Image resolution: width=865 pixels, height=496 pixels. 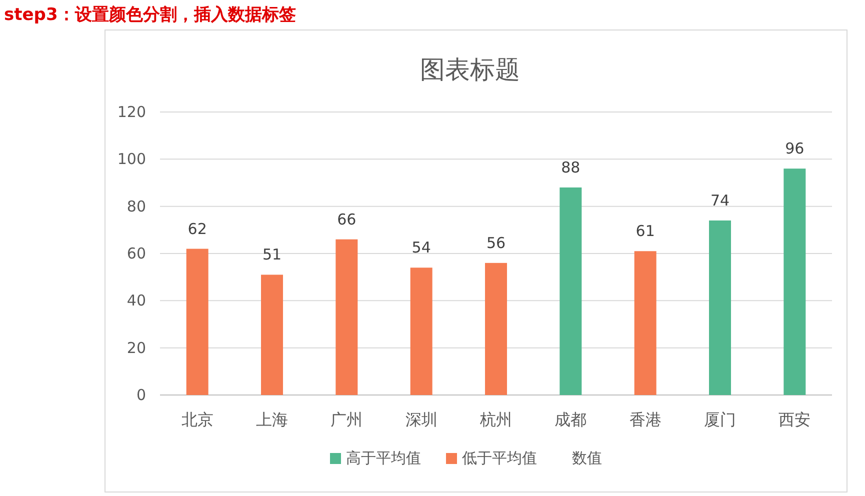 What do you see at coordinates (570, 419) in the screenshot?
I see `x-tick-label: 成都` at bounding box center [570, 419].